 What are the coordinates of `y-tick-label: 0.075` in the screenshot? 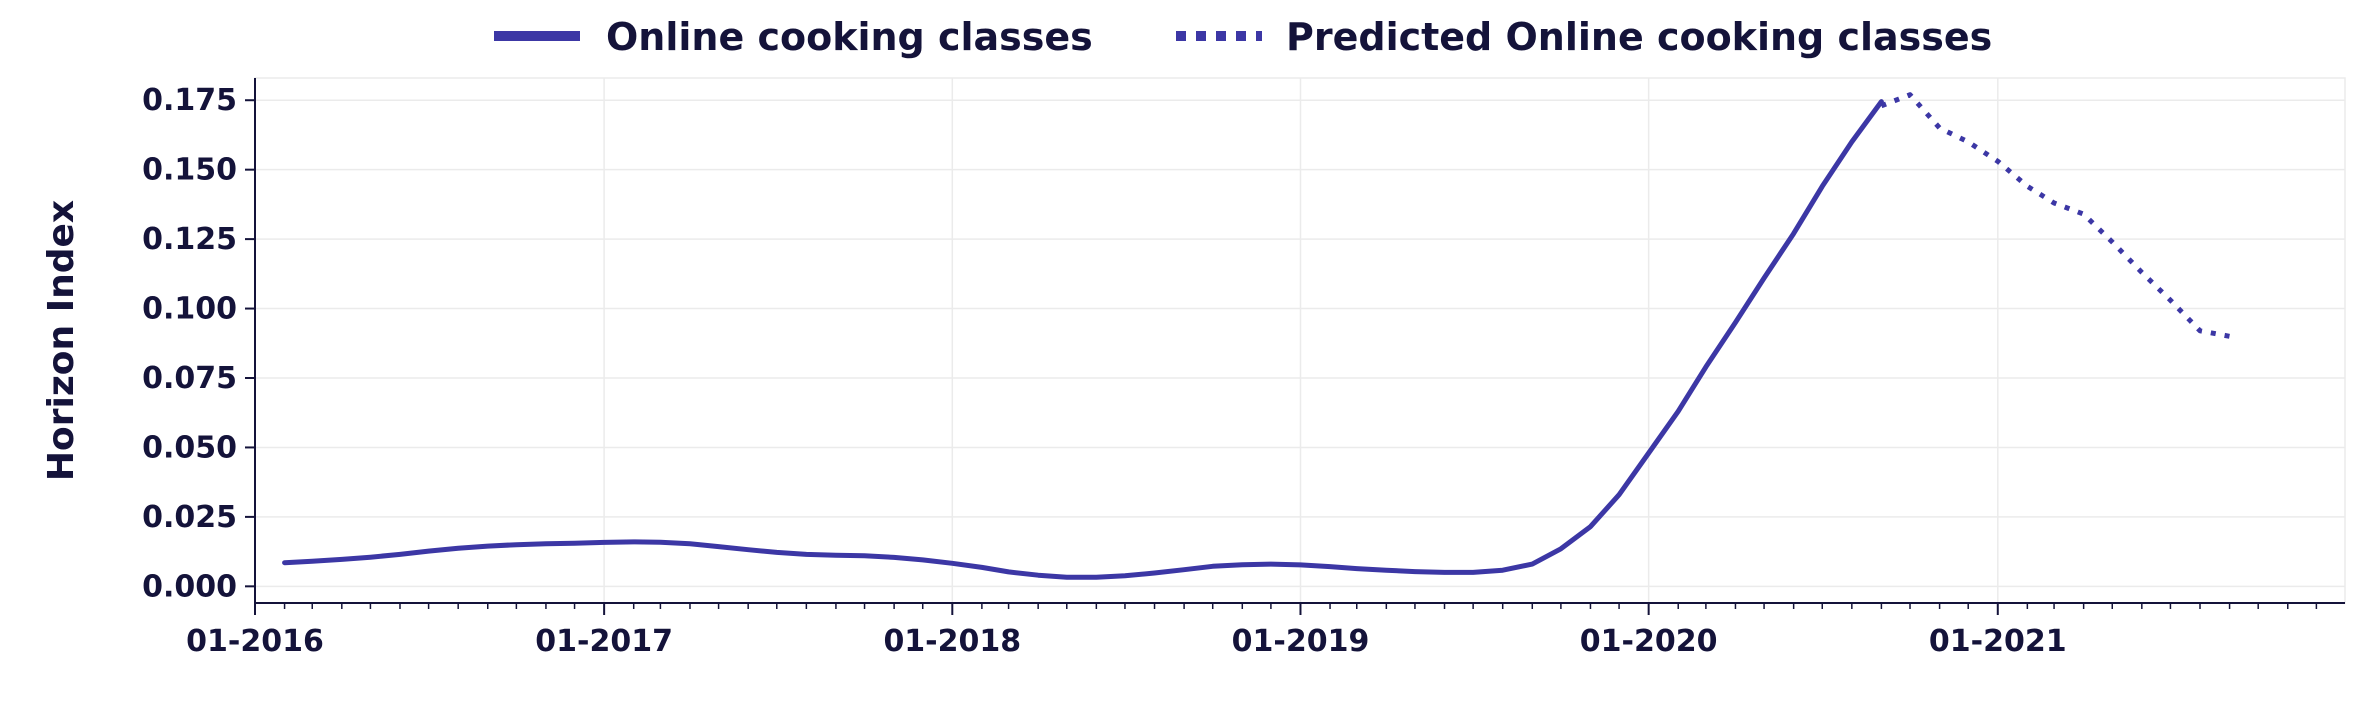 It's located at (189, 378).